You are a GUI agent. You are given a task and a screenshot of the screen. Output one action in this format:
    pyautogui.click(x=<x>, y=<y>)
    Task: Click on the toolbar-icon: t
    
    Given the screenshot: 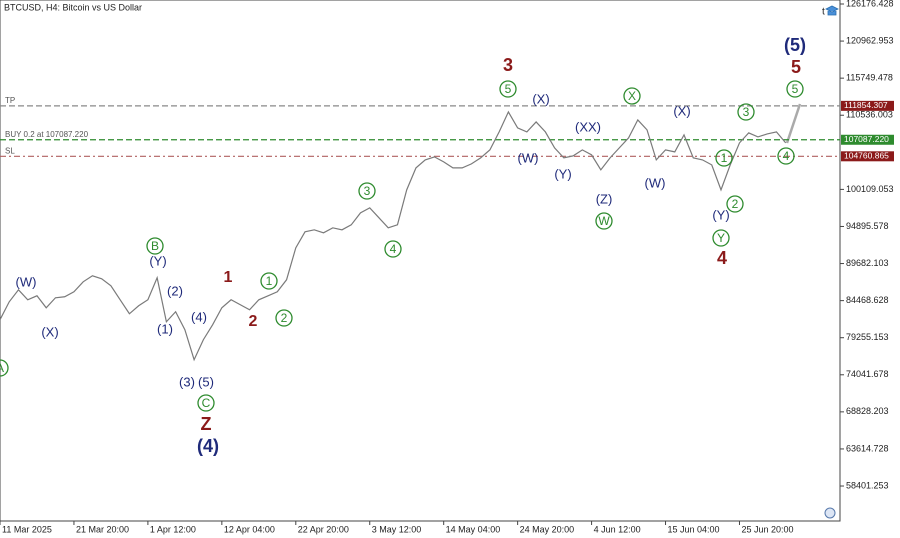 What is the action you would take?
    pyautogui.click(x=823, y=12)
    